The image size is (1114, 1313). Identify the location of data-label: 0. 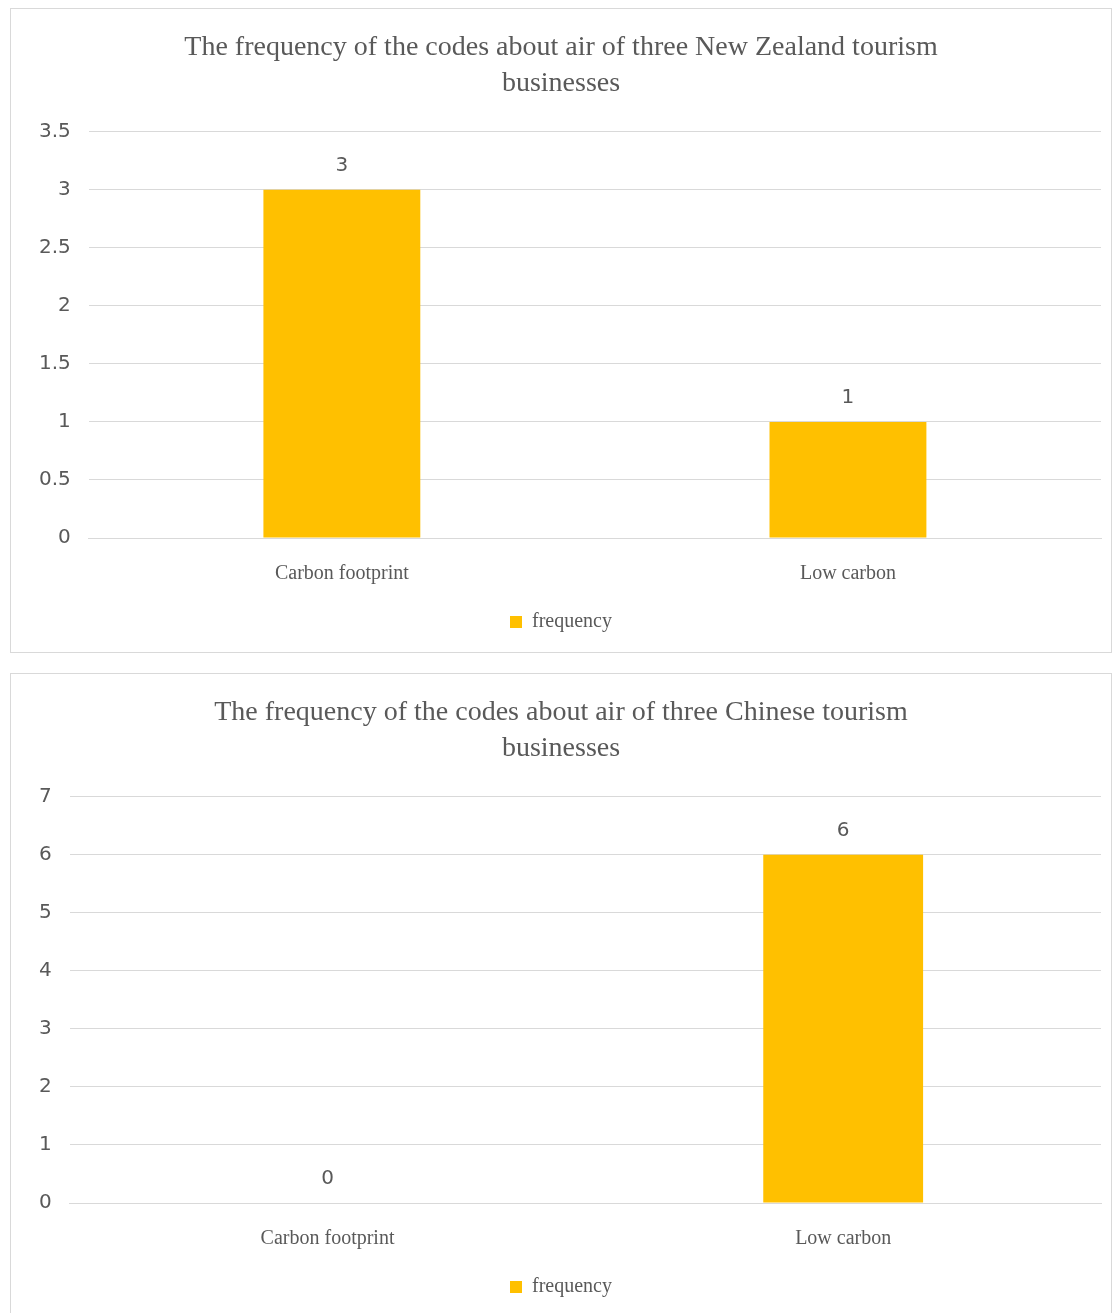
(327, 1177).